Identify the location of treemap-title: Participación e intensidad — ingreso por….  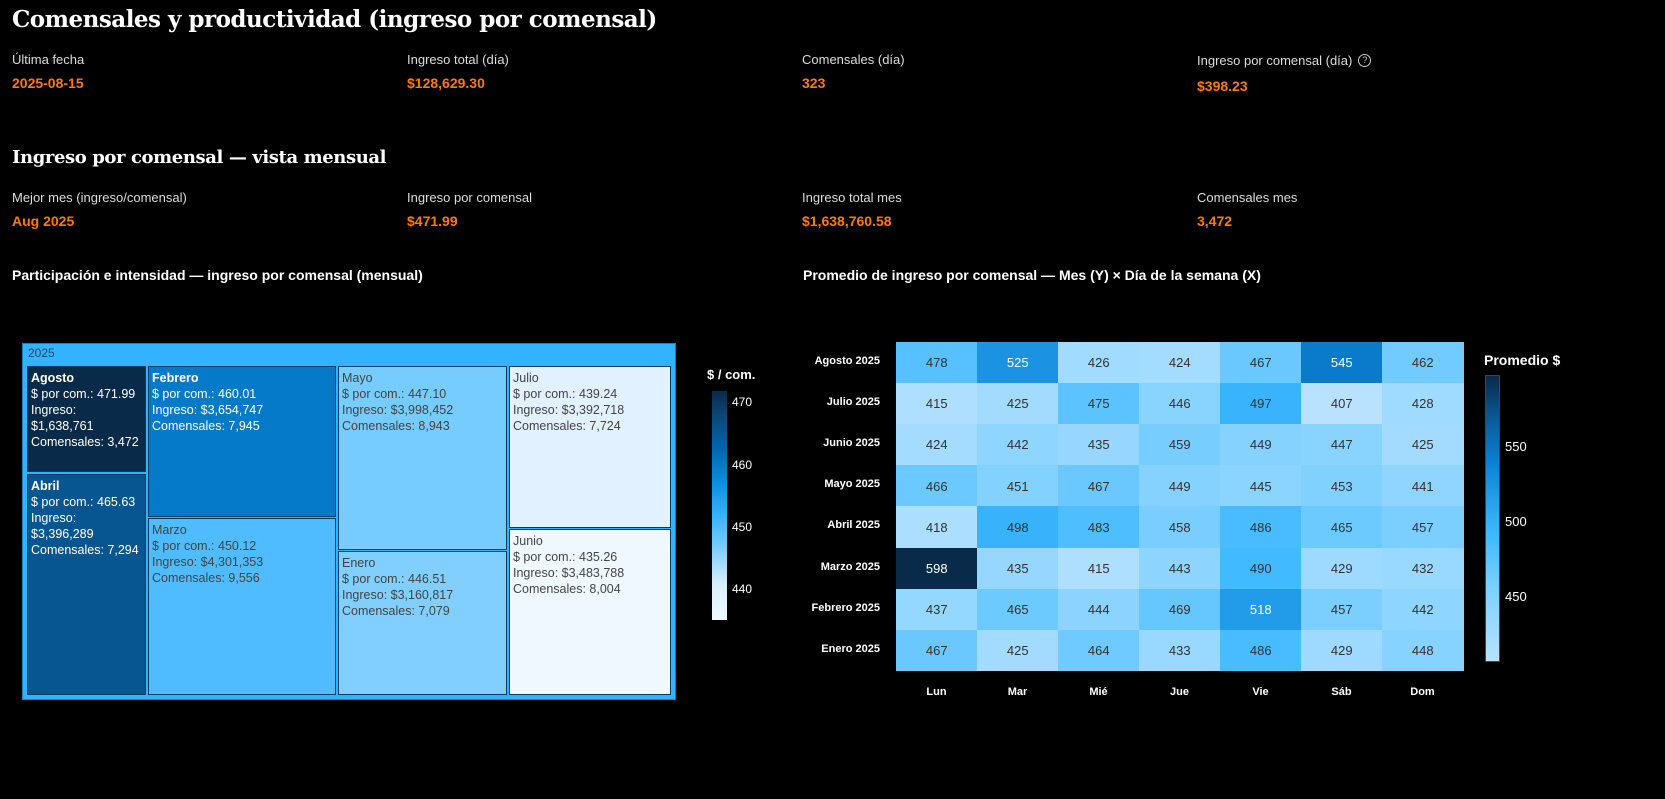
(217, 275).